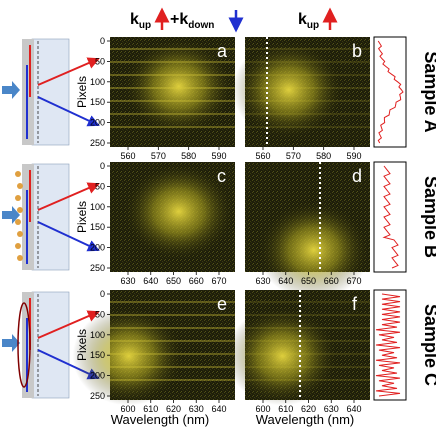  I want to click on panel-letter-left: e, so click(222, 304).